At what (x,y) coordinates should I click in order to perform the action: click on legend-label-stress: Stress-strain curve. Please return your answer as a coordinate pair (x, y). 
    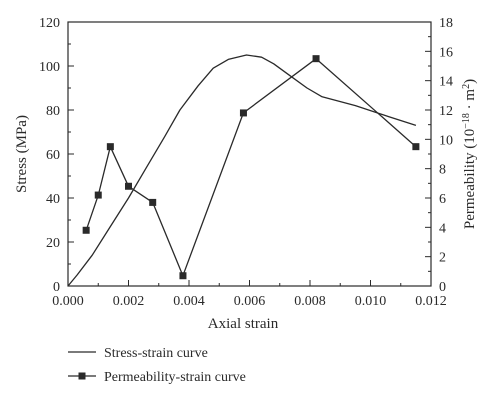
    Looking at the image, I should click on (156, 353).